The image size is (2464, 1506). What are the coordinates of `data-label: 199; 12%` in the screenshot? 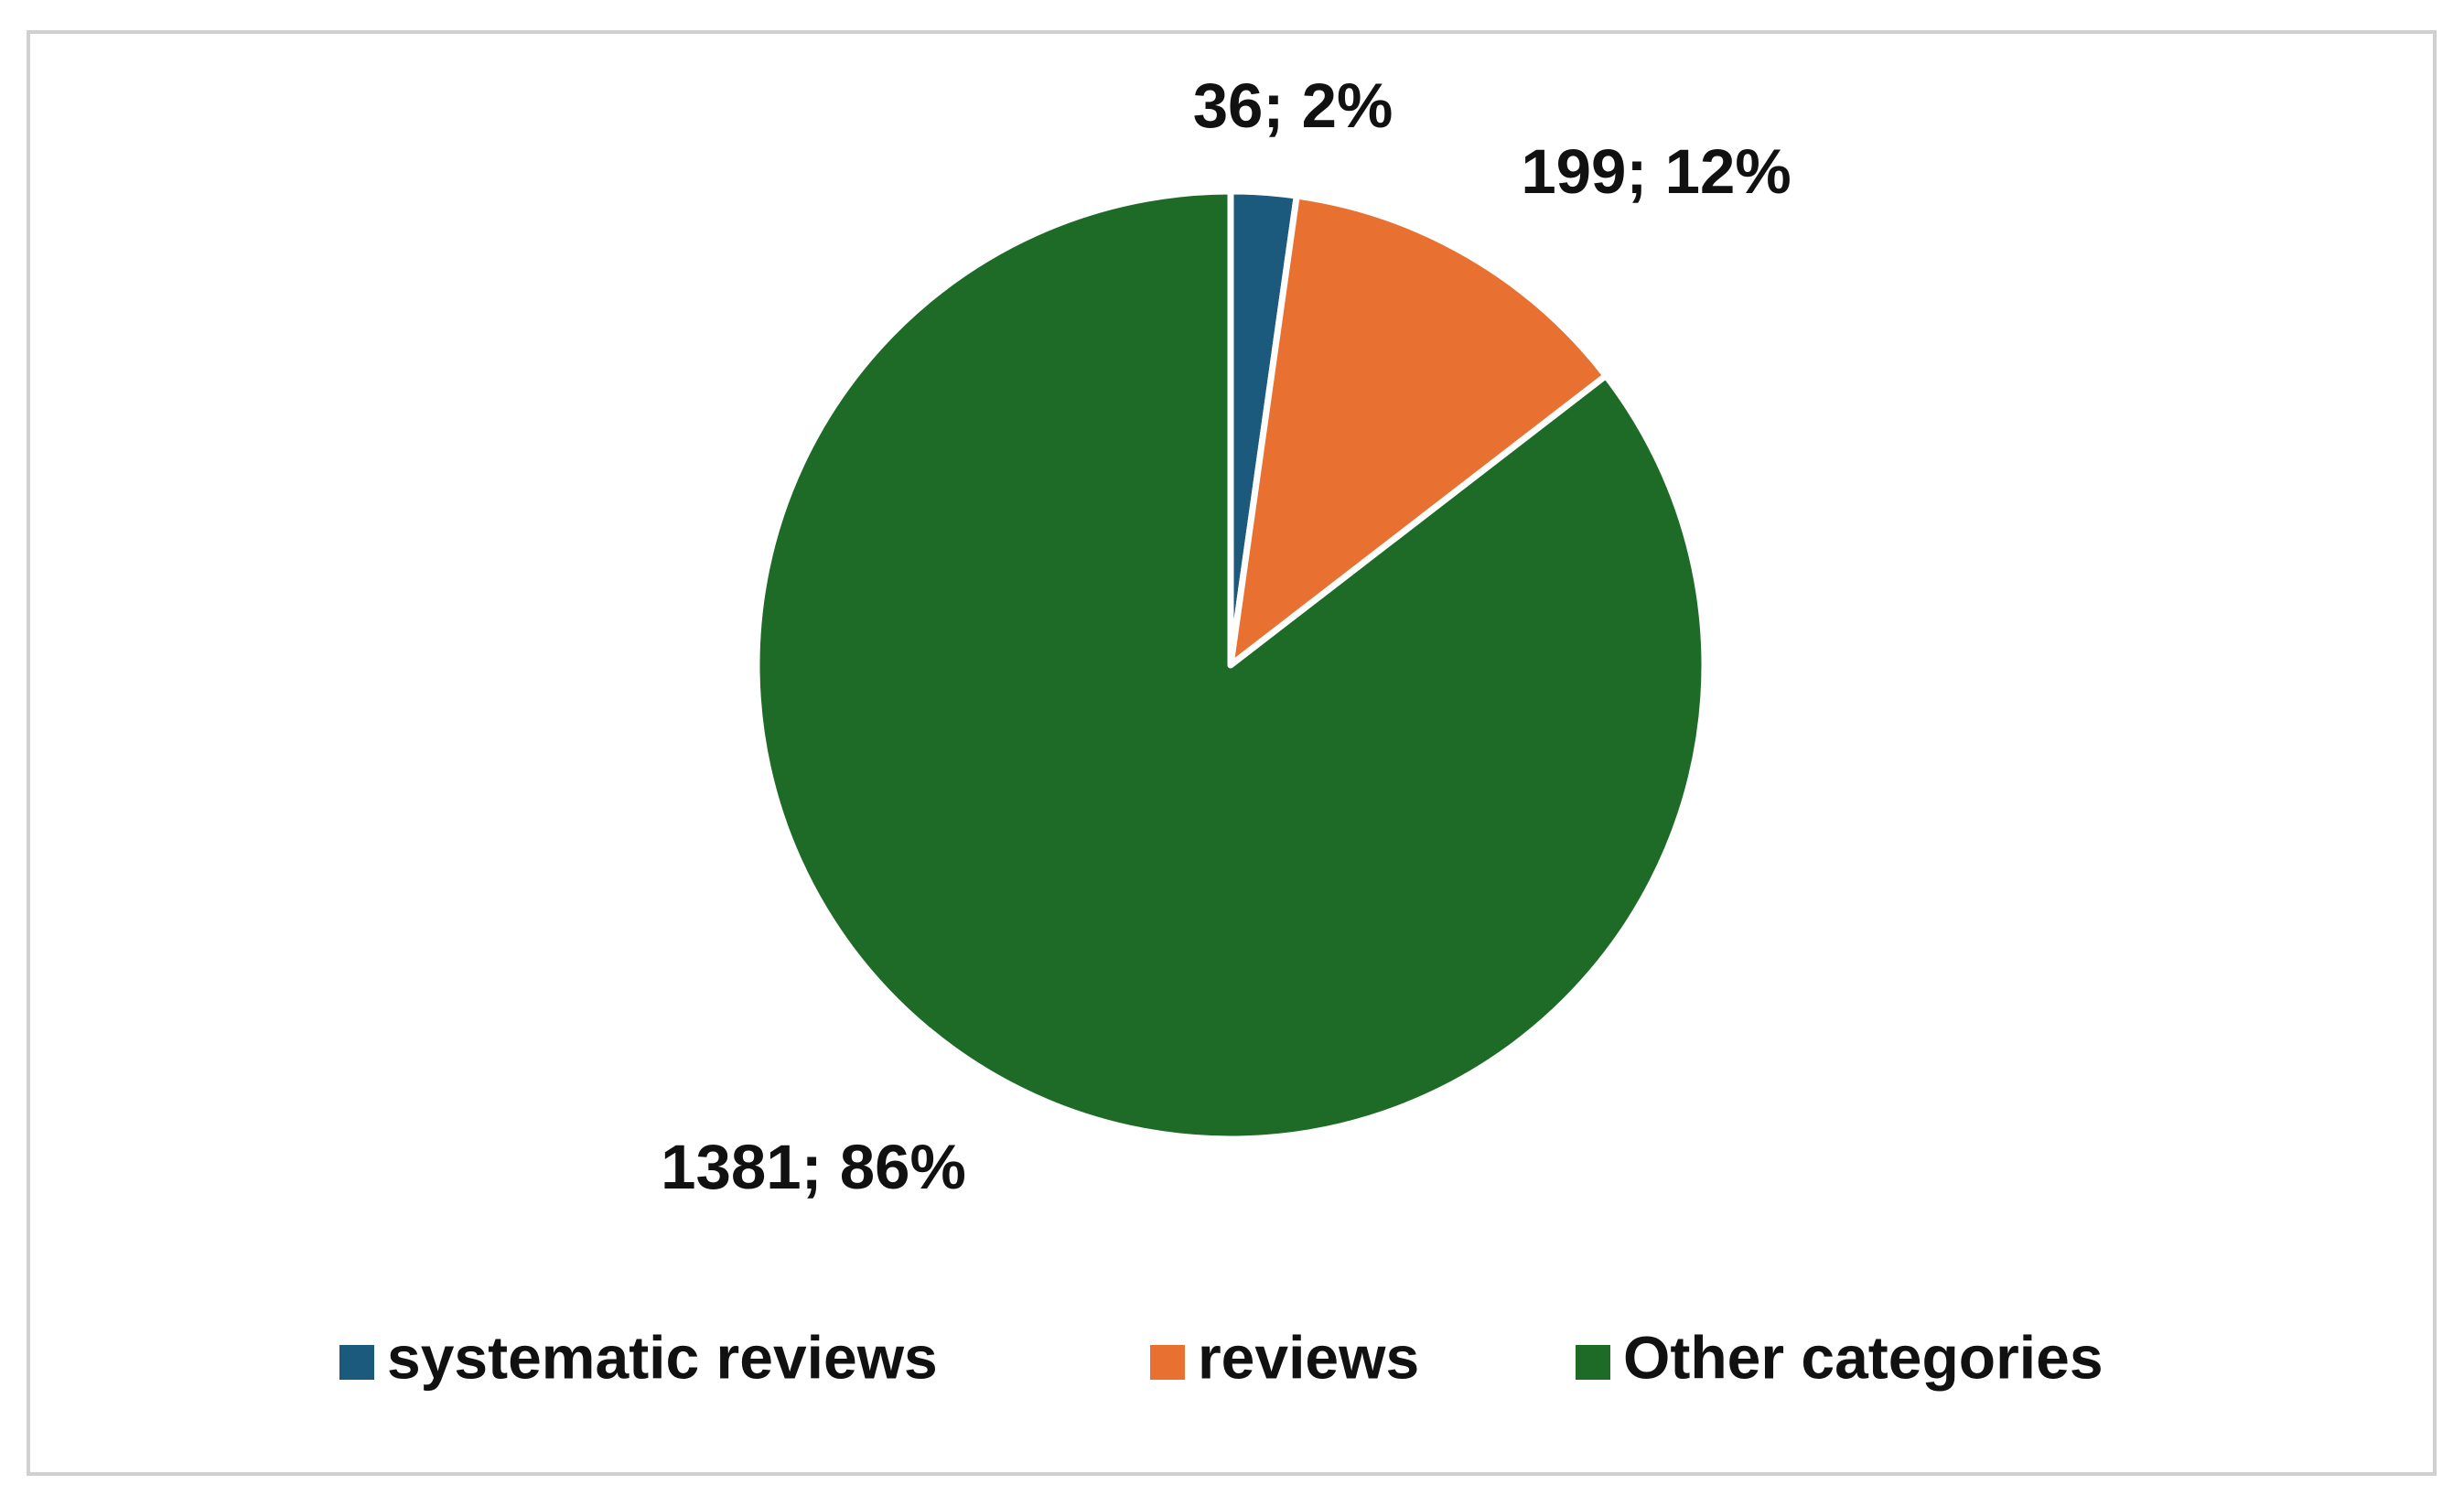 It's located at (1656, 171).